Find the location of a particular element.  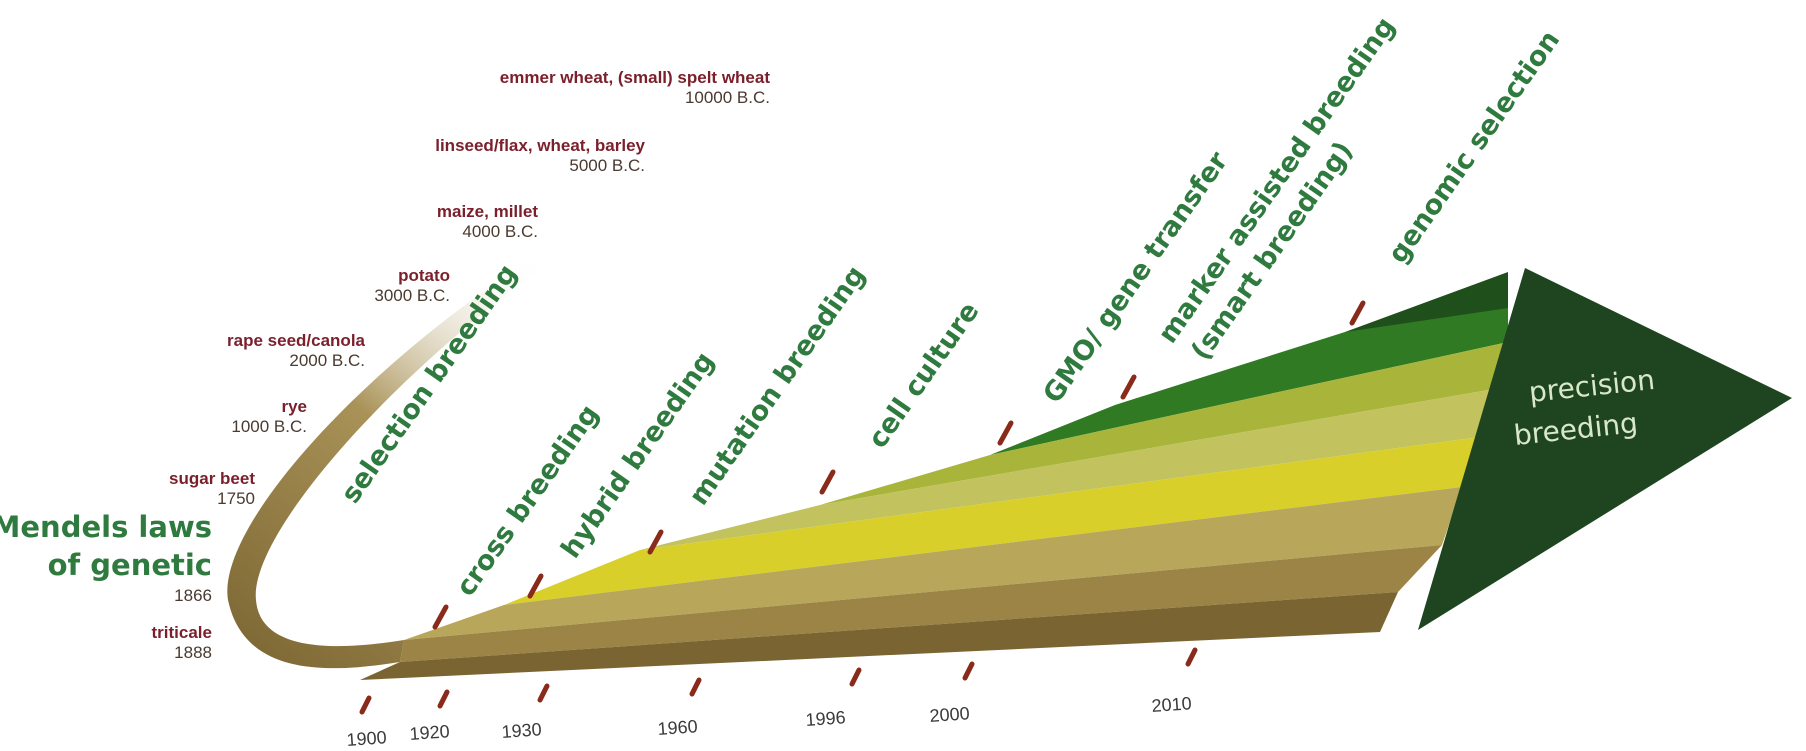

precision-breeding-arrow is located at coordinates (1605, 449).